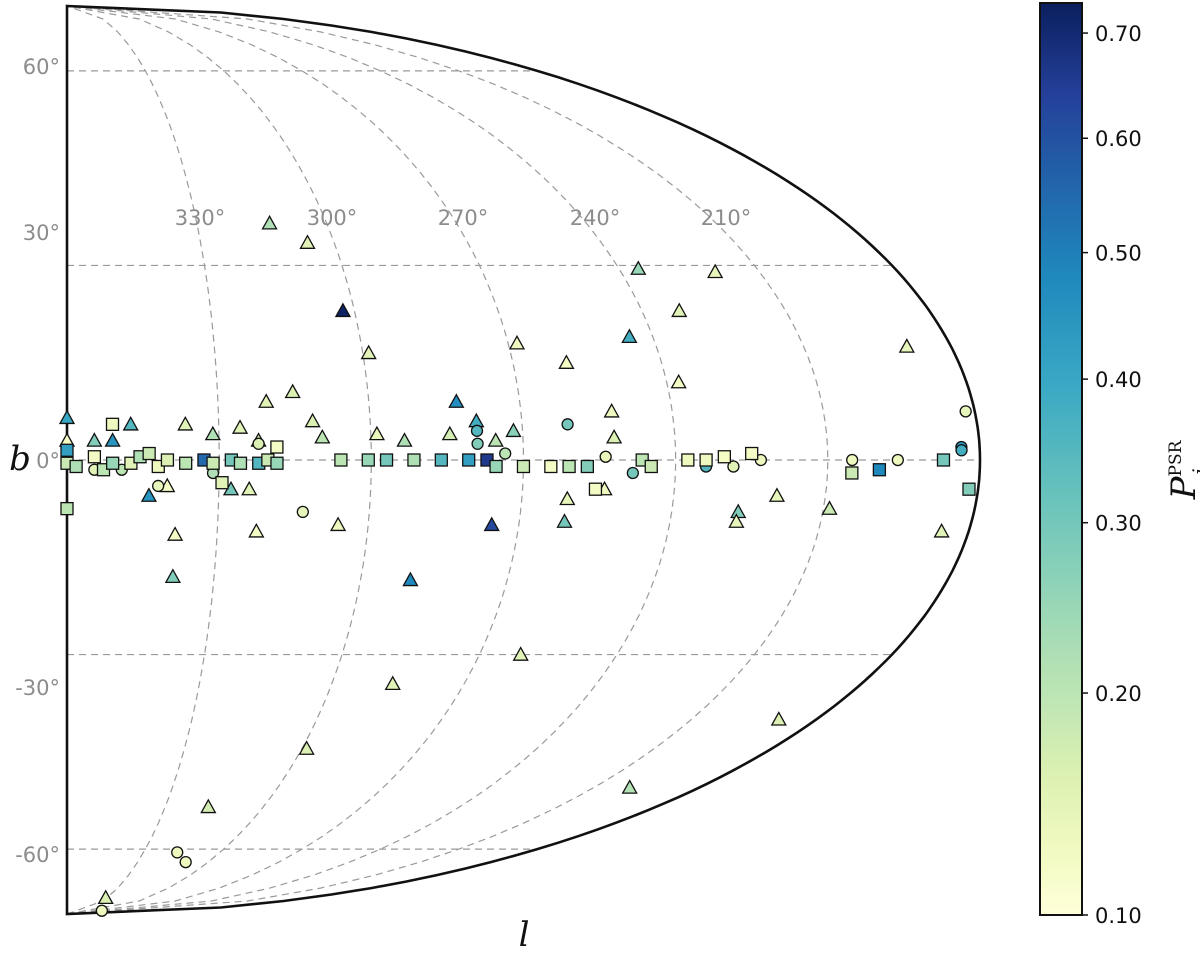 The image size is (1200, 957). I want to click on colorbar-label: PPSRi, so click(1182, 469).